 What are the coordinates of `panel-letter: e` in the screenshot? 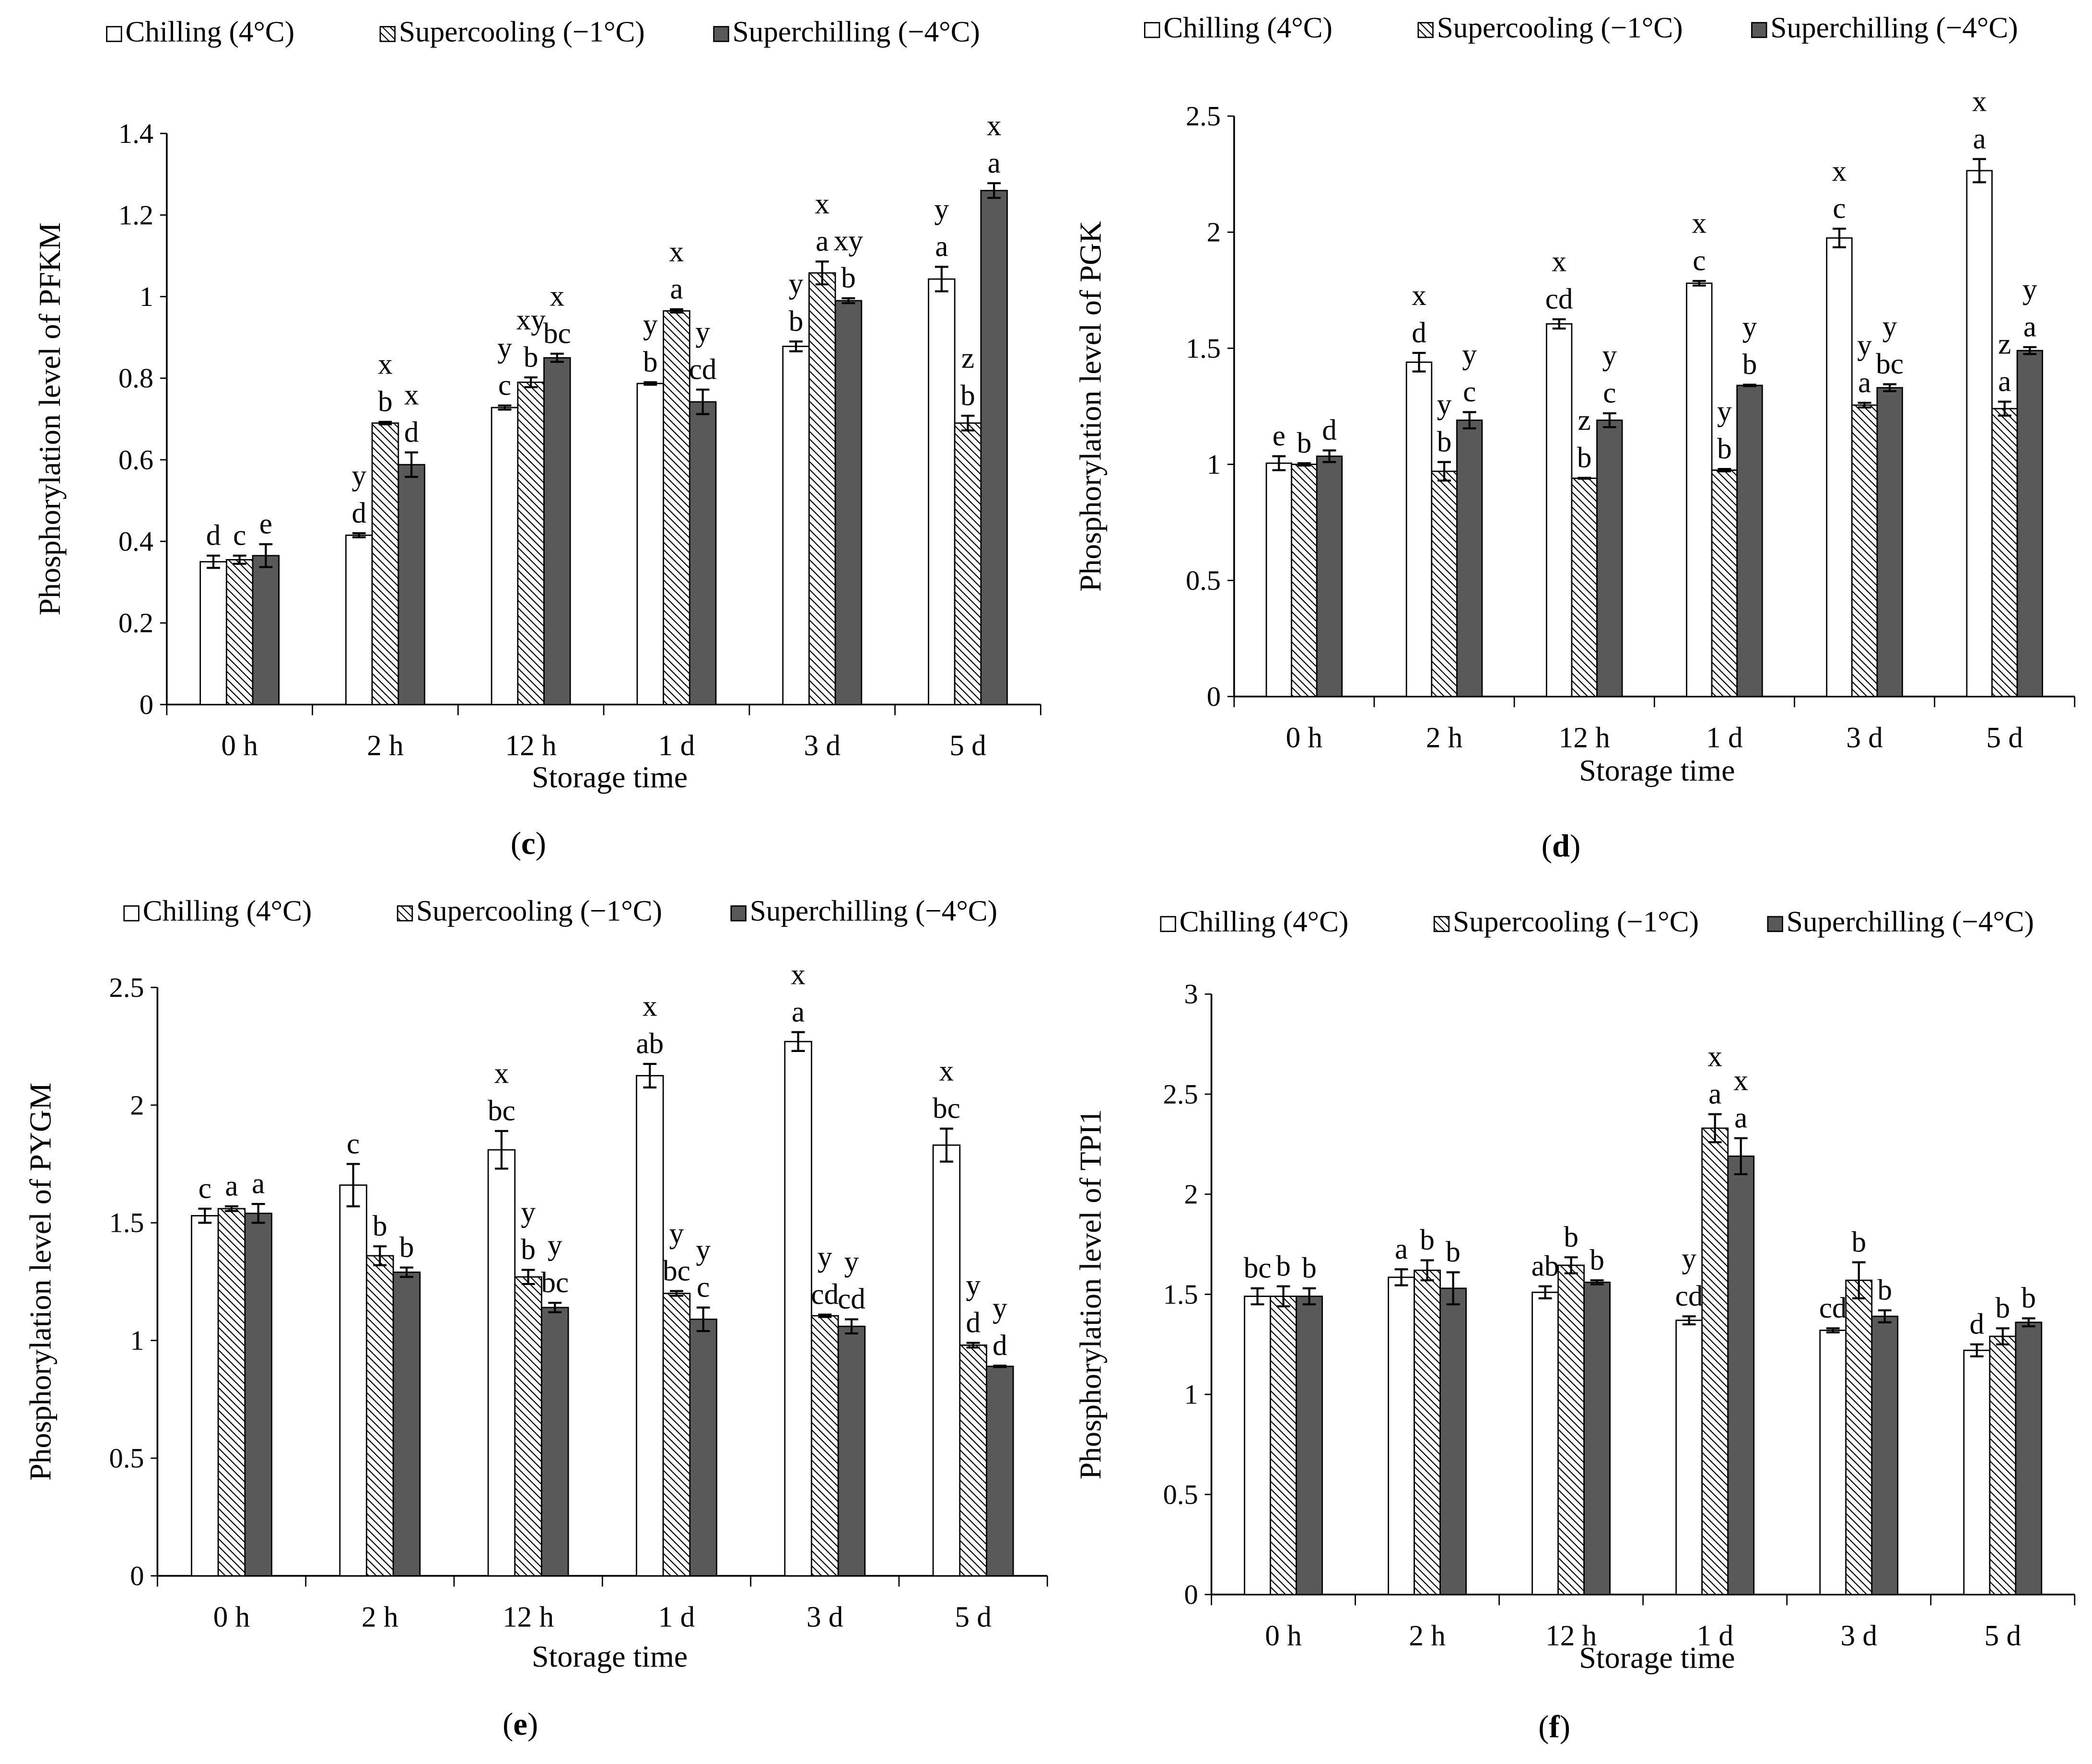 It's located at (520, 1724).